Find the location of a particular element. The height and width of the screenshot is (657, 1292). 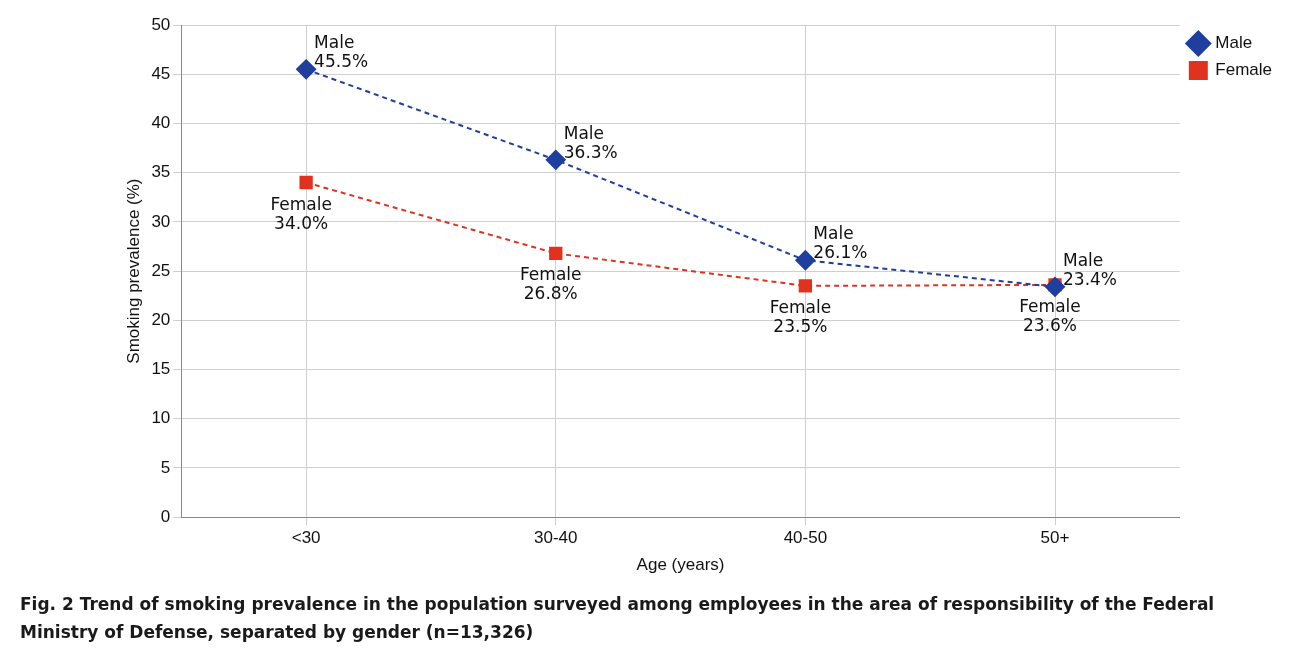

y-tick-label: 30 is located at coordinates (161, 221).